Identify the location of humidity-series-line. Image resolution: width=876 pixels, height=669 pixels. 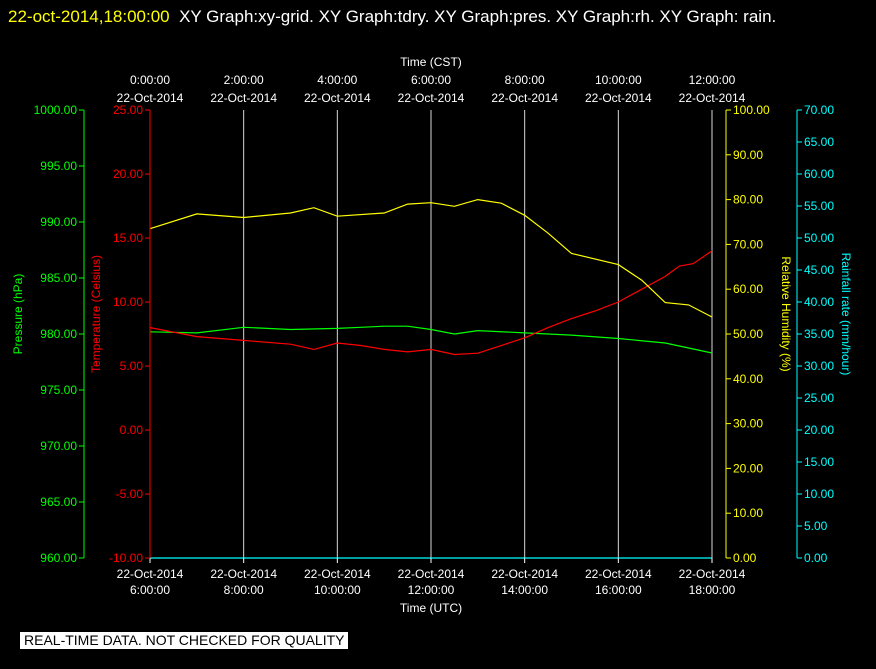
(431, 258).